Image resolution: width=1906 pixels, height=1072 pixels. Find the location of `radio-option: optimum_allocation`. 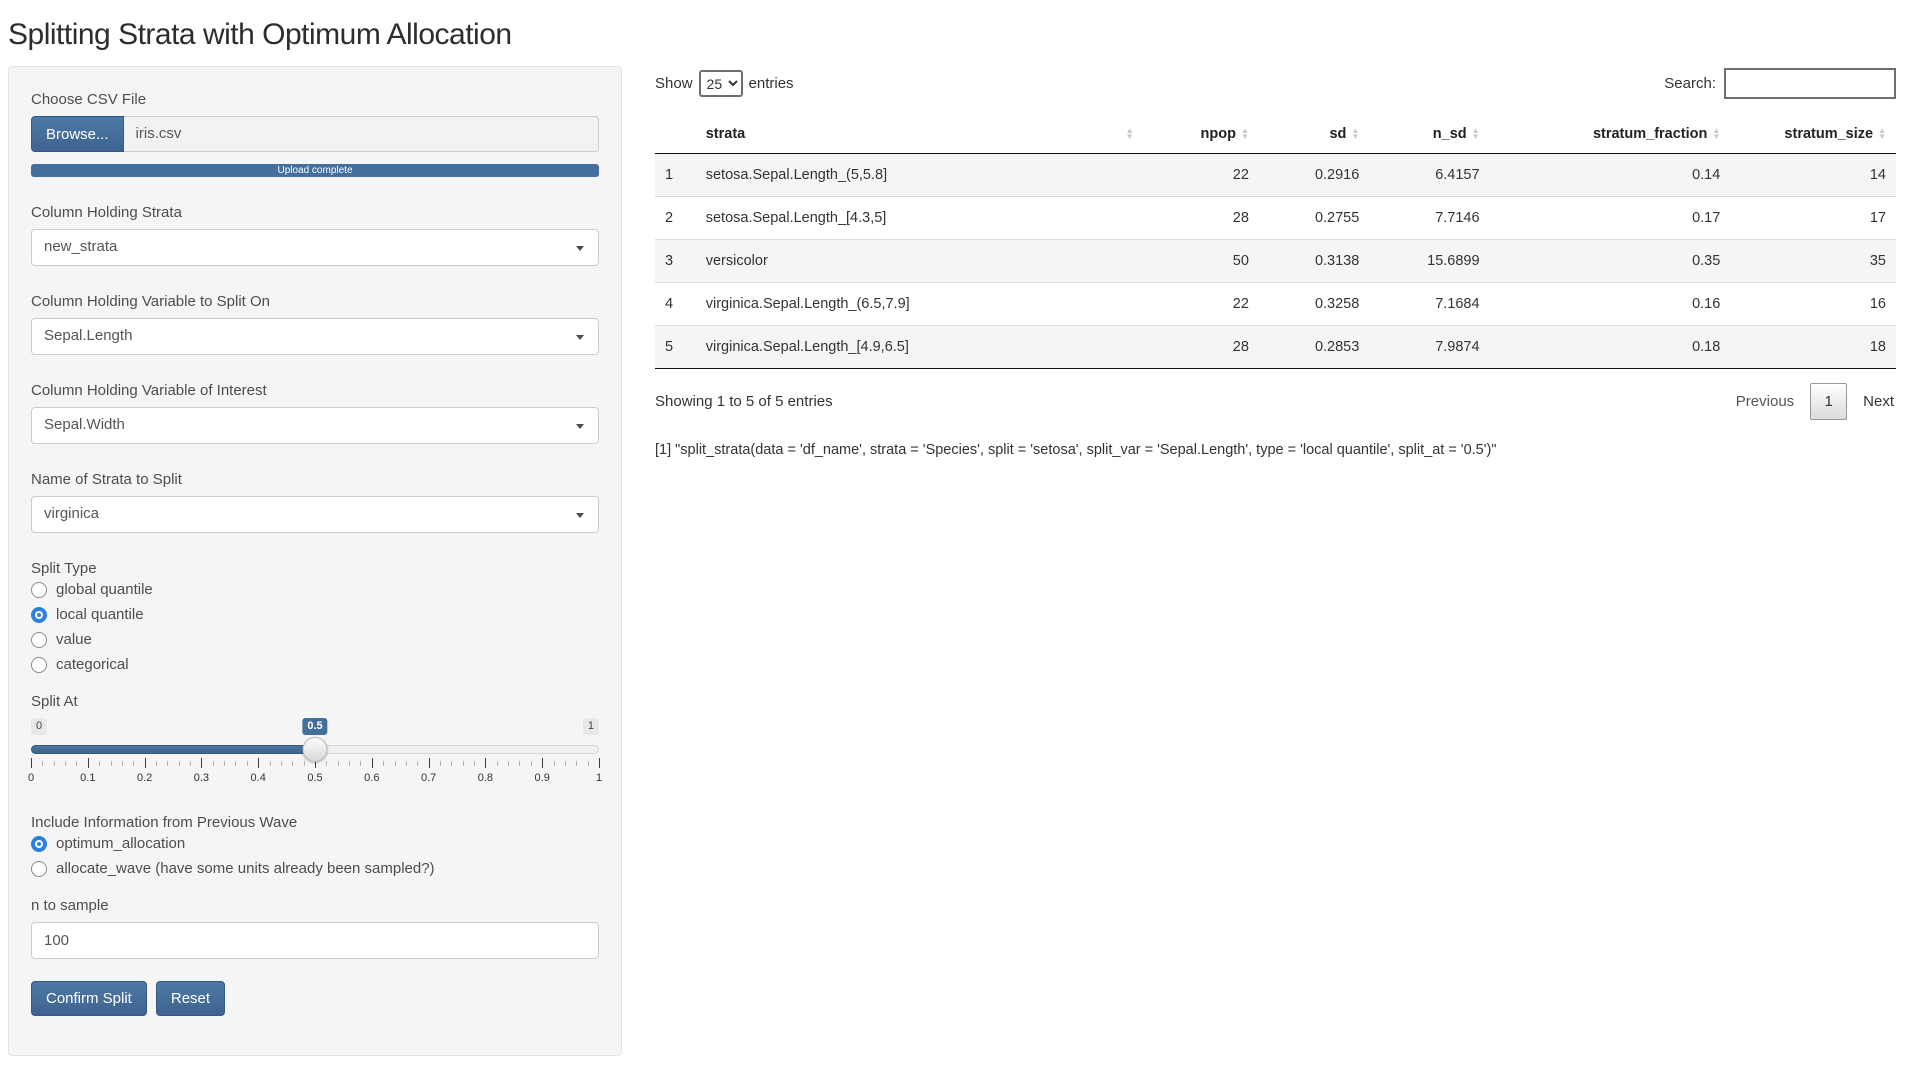

radio-option: optimum_allocation is located at coordinates (315, 843).